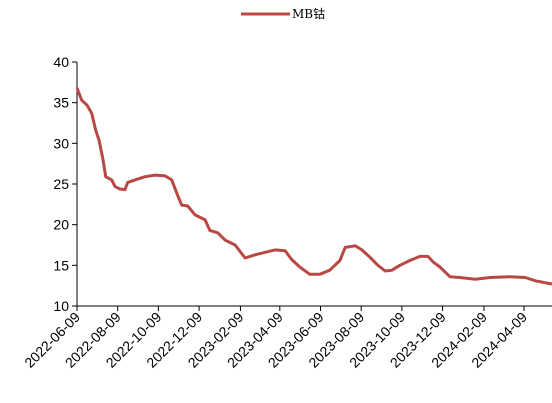  What do you see at coordinates (61, 103) in the screenshot?
I see `y-tick-label: 35` at bounding box center [61, 103].